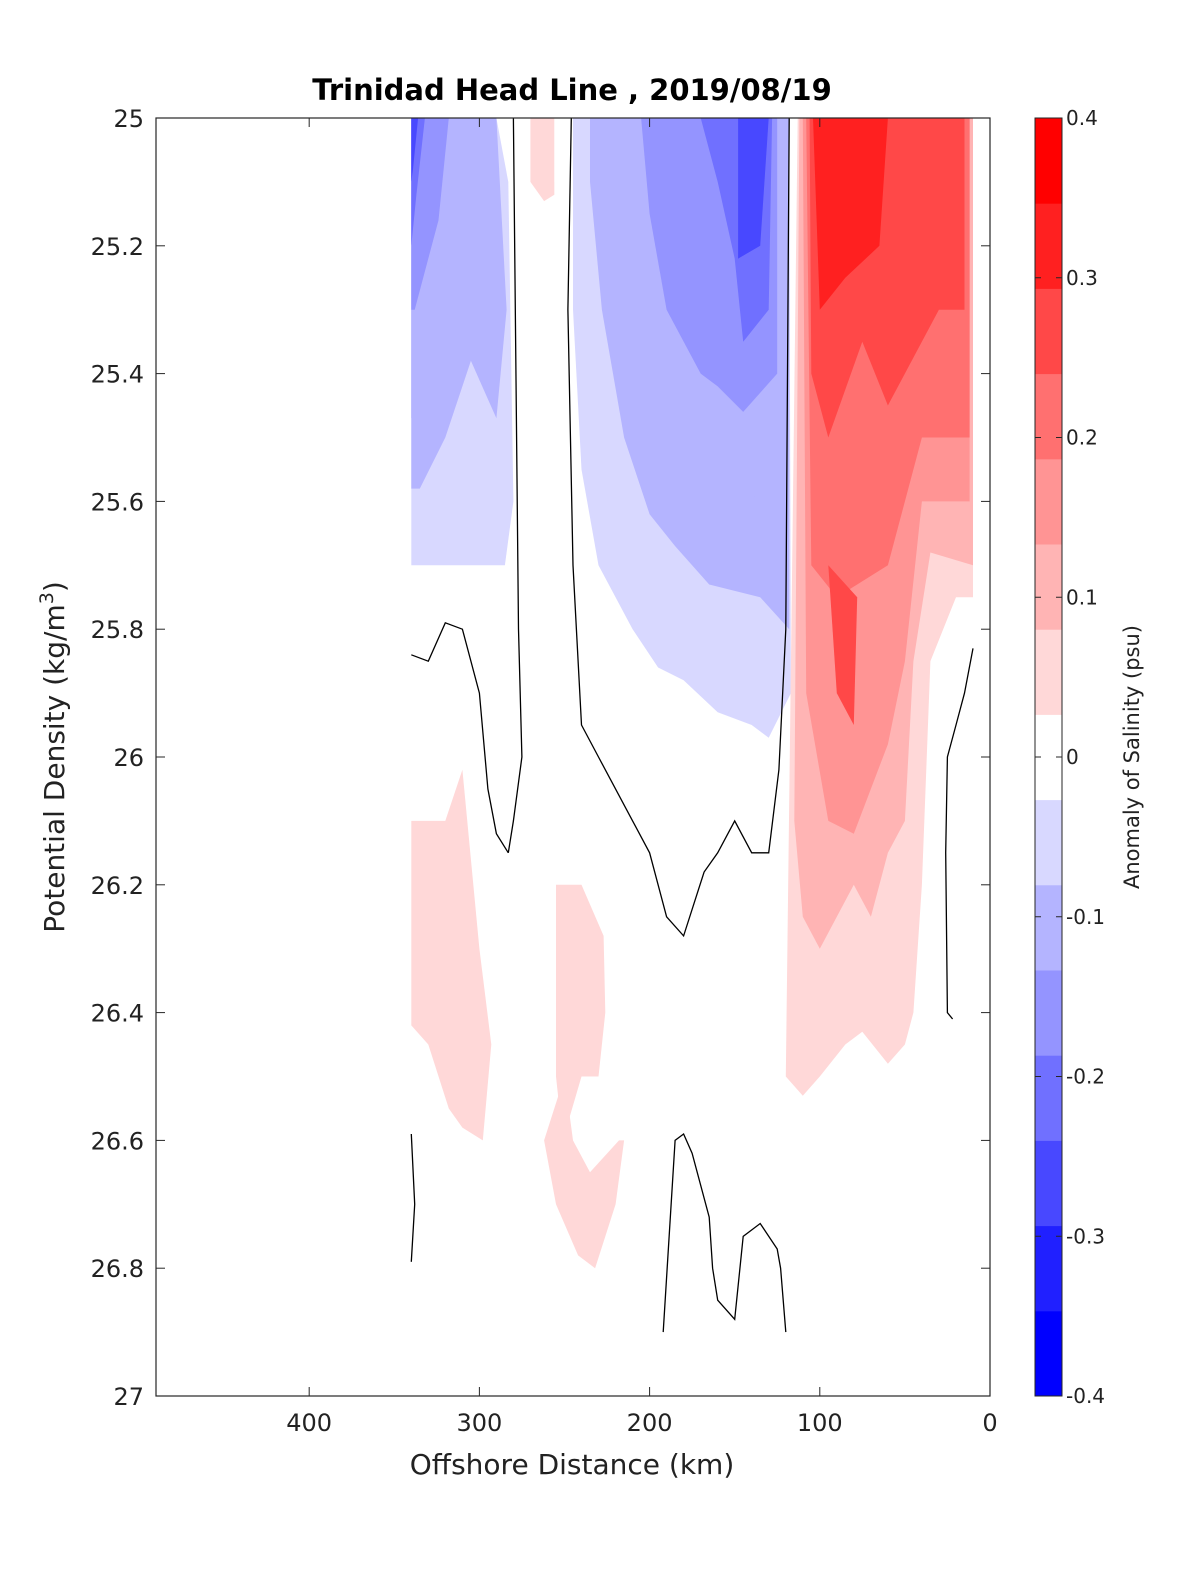 The image size is (1200, 1575). What do you see at coordinates (117, 886) in the screenshot?
I see `y-tick-label: 26.2` at bounding box center [117, 886].